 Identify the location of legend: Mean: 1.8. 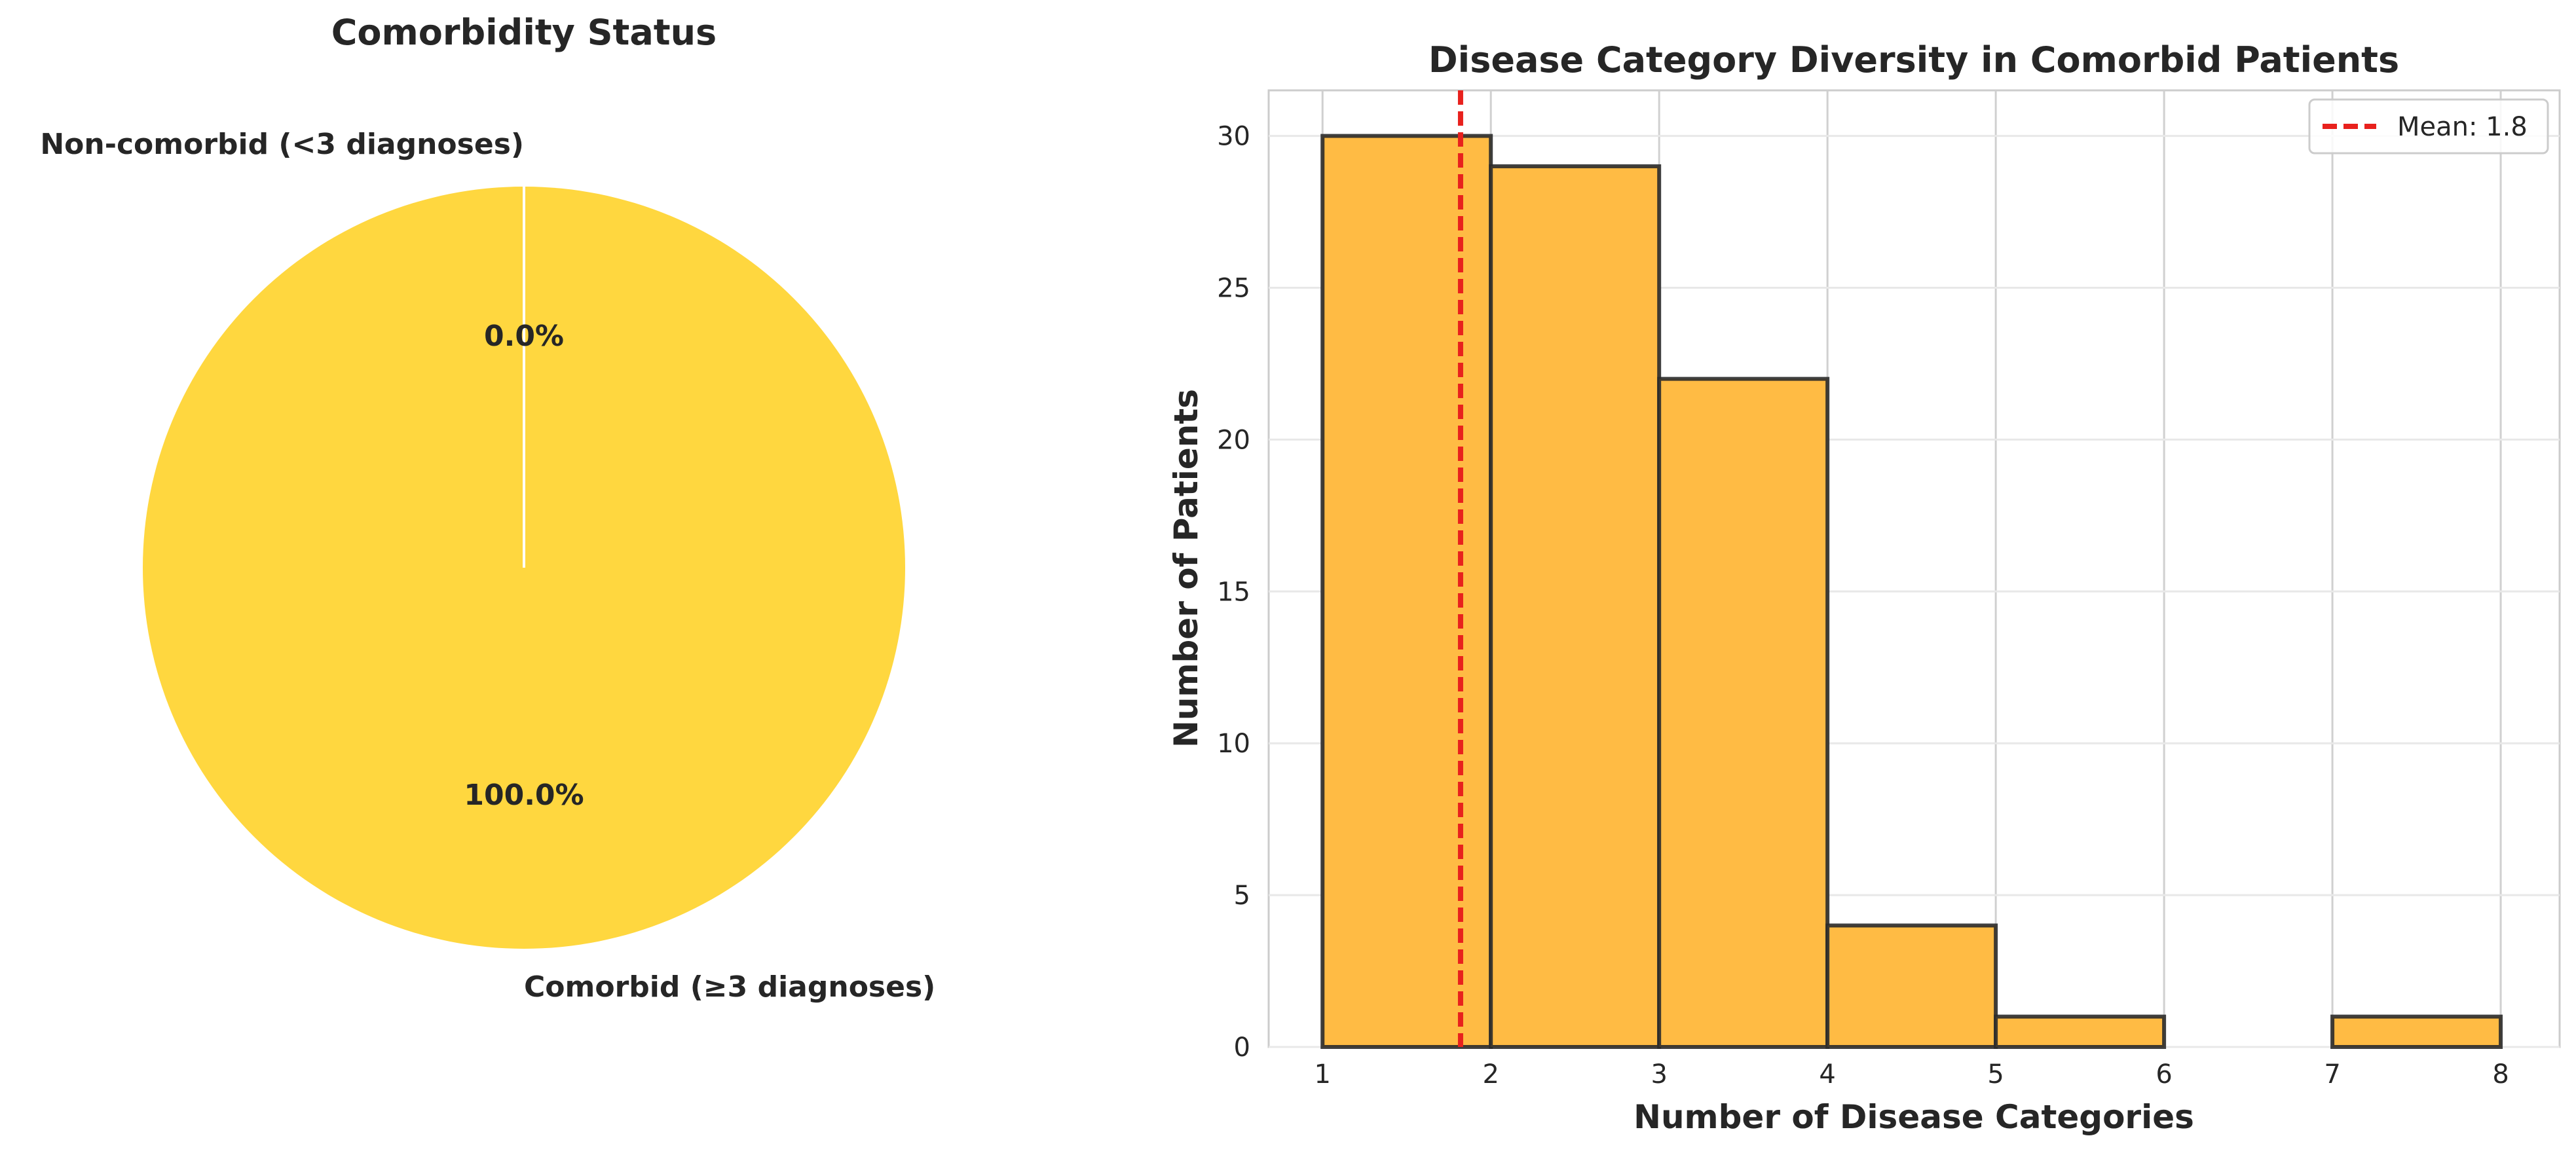
(2428, 127).